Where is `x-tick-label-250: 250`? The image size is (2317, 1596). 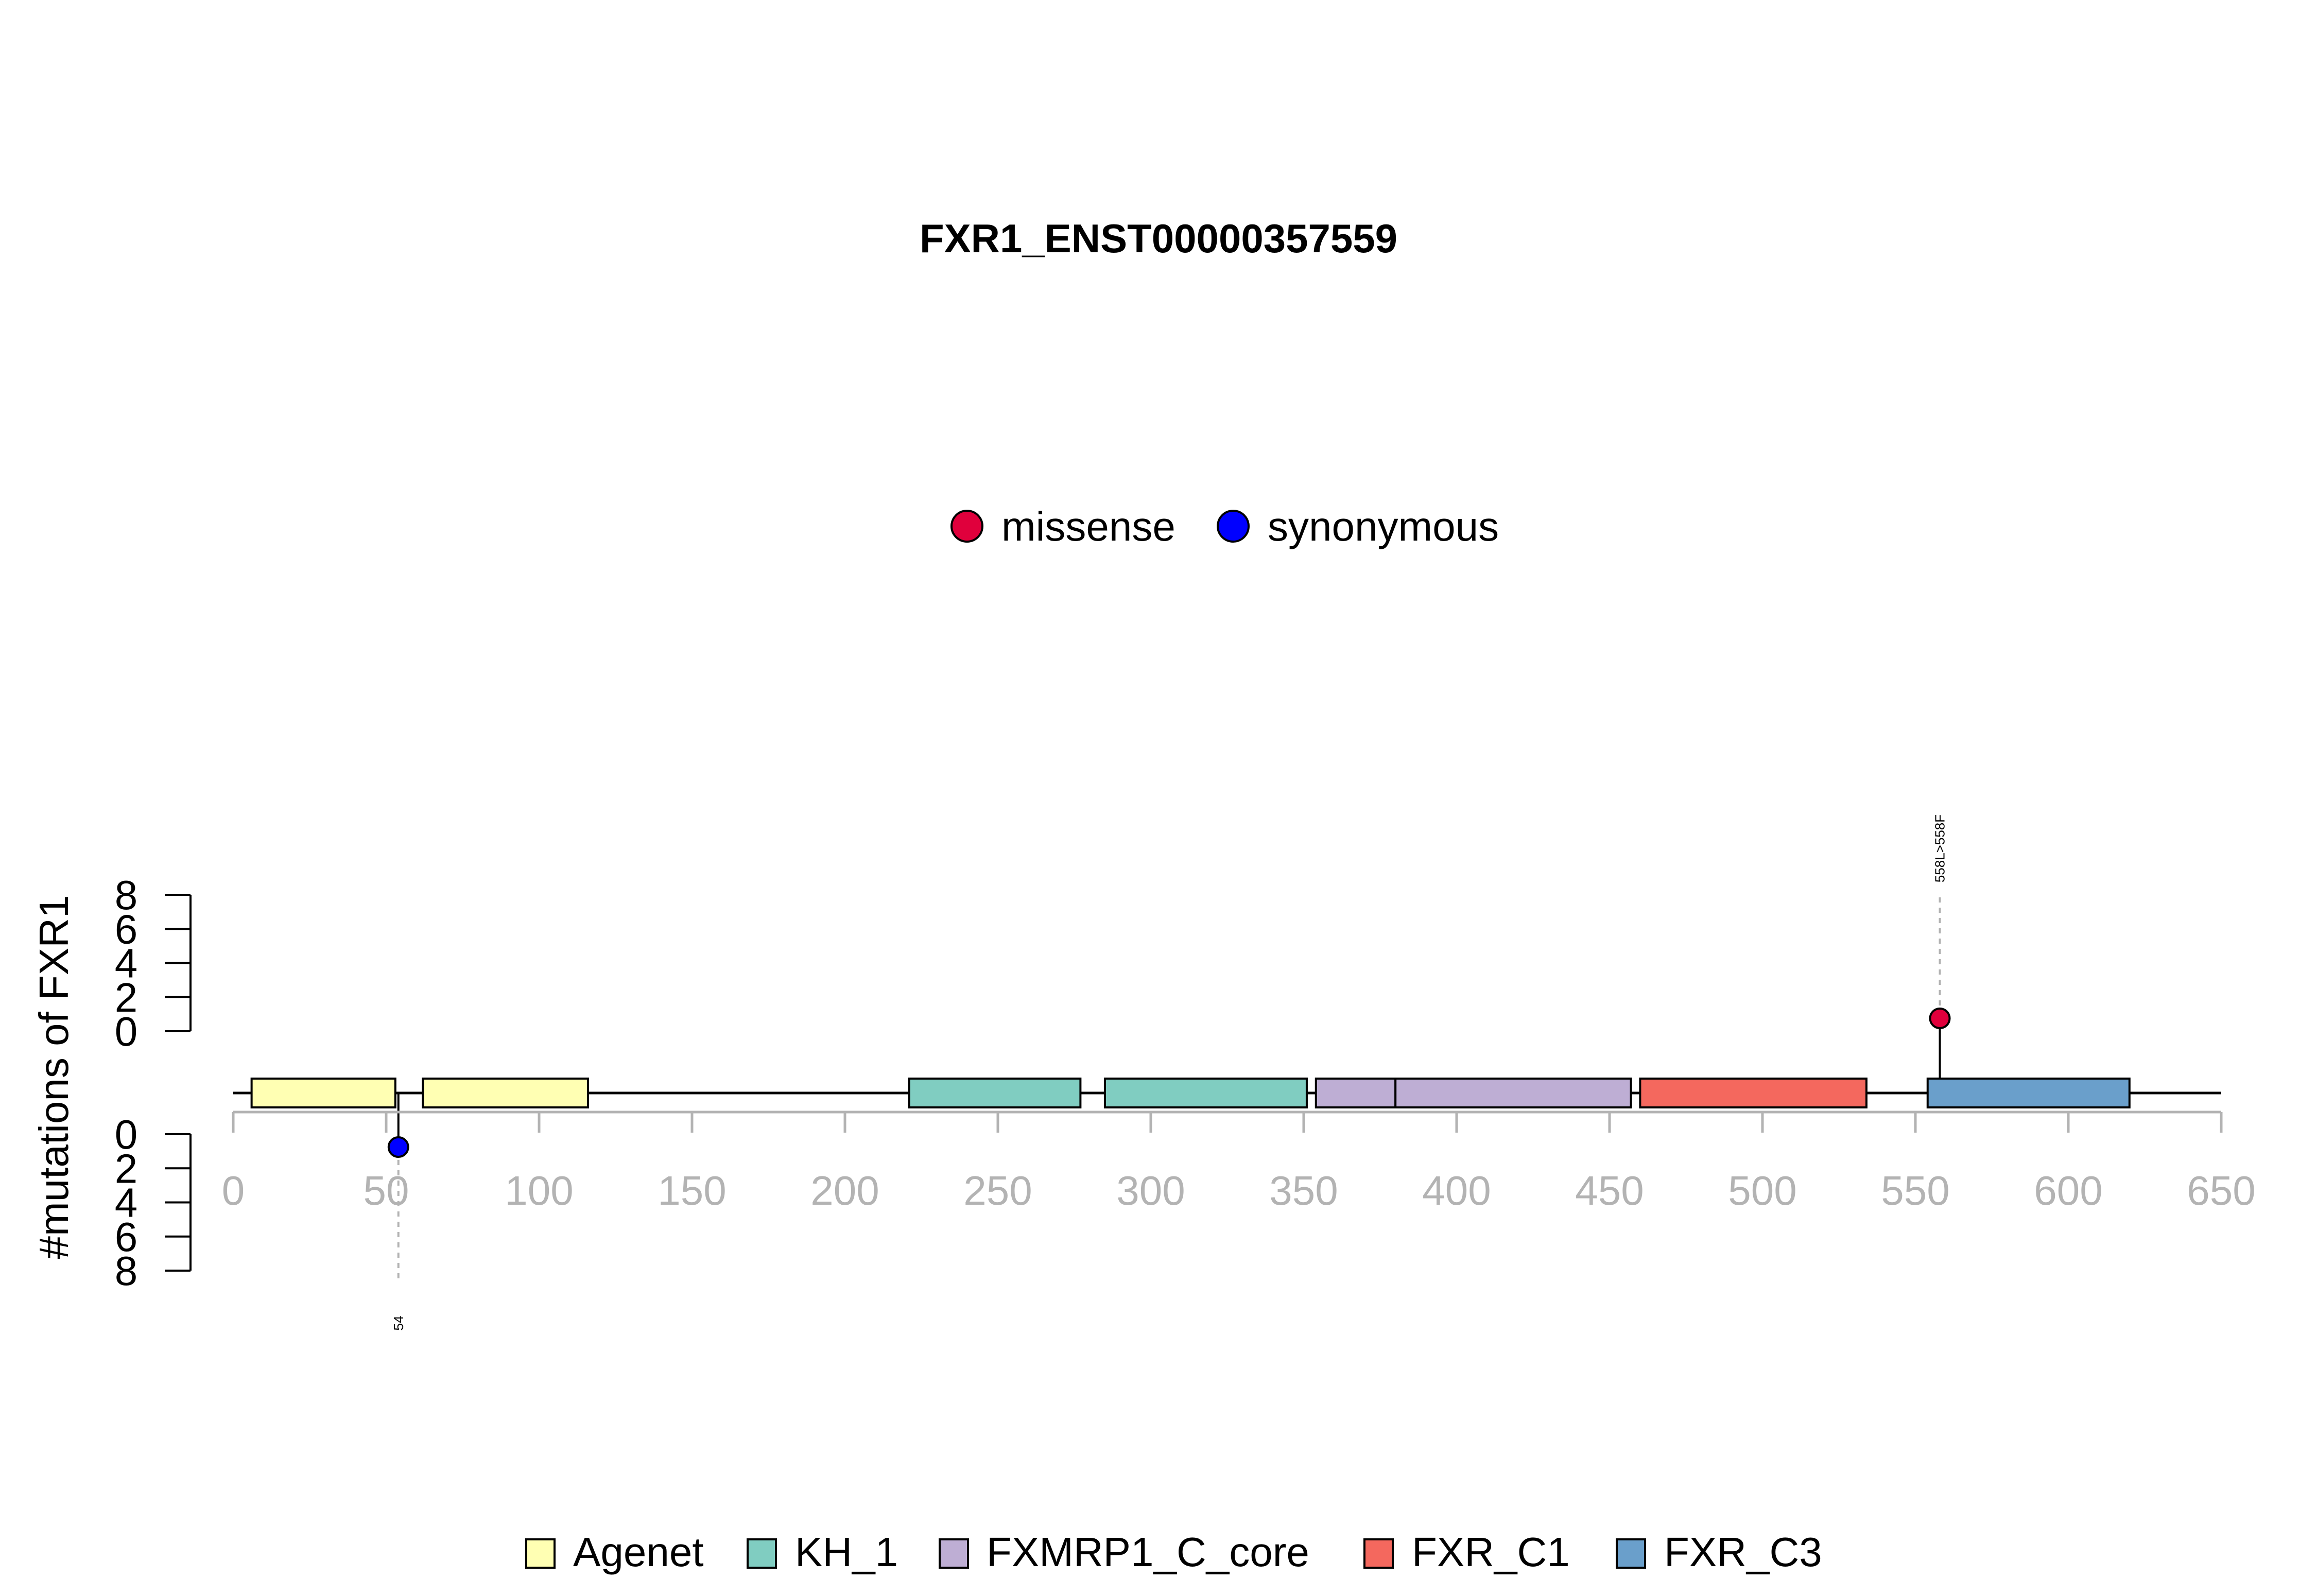
x-tick-label-250: 250 is located at coordinates (997, 1191).